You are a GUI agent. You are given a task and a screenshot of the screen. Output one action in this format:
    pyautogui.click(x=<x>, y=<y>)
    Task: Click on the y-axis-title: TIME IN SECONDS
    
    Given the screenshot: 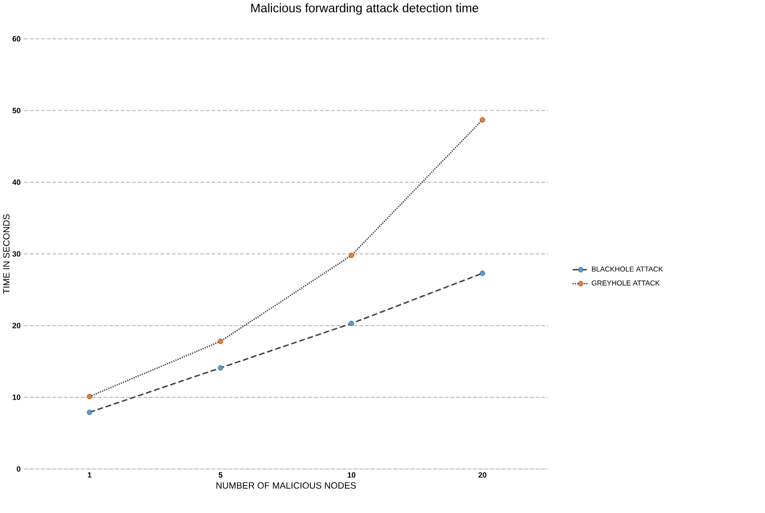 What is the action you would take?
    pyautogui.click(x=6, y=254)
    